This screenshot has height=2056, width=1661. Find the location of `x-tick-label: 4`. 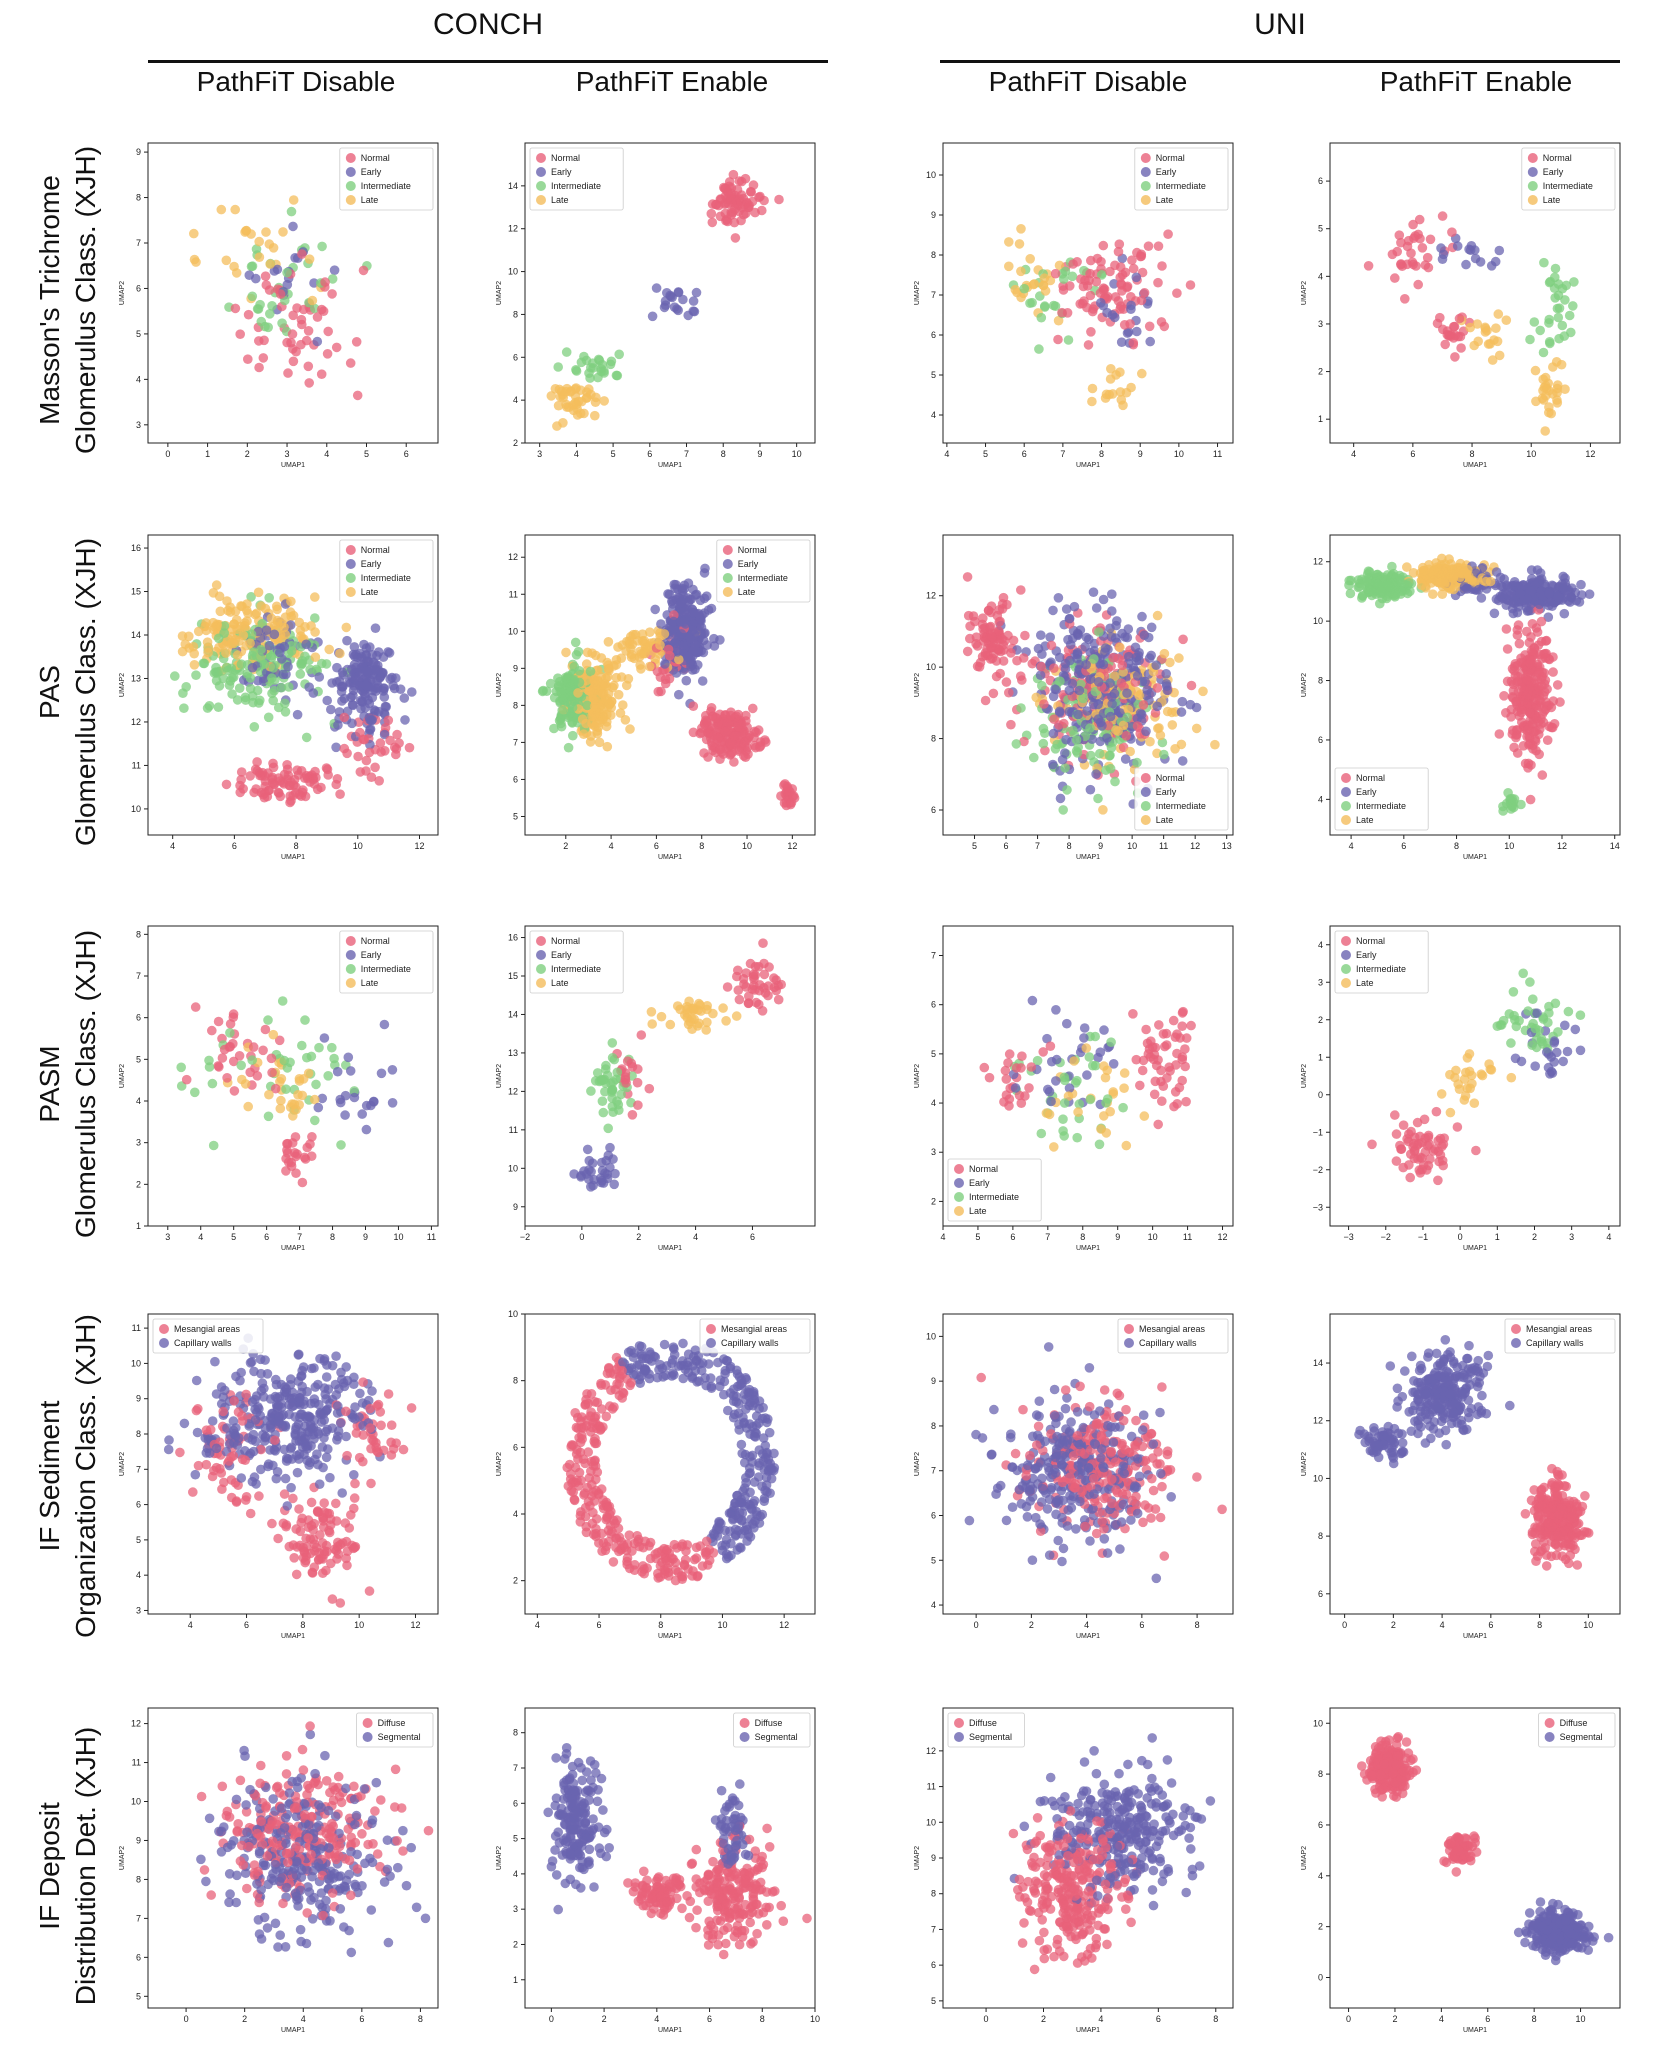

x-tick-label: 4 is located at coordinates (942, 1237).